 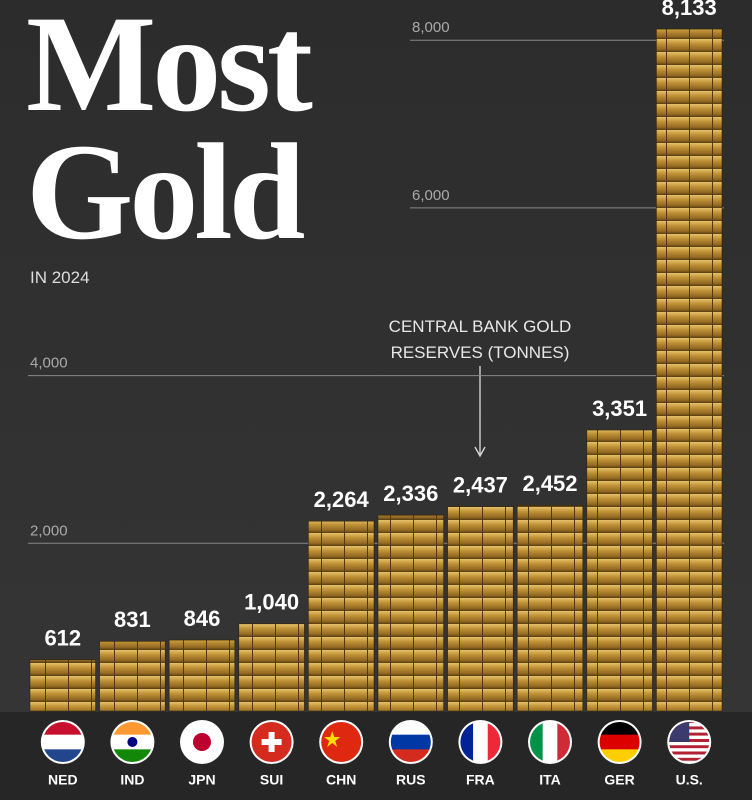 I want to click on x-tick-label: SUI, so click(x=271, y=780).